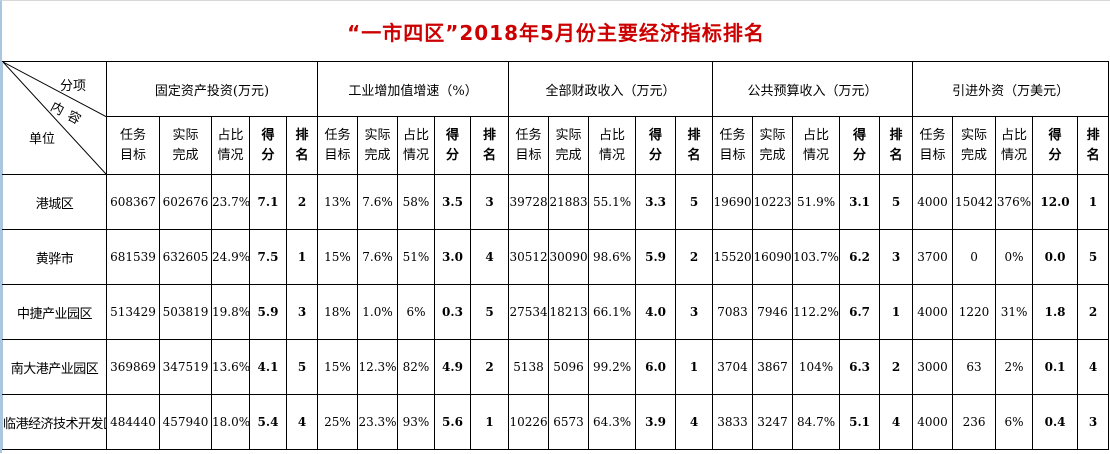 The image size is (1110, 454). I want to click on subheader-score: 得 分, so click(656, 145).